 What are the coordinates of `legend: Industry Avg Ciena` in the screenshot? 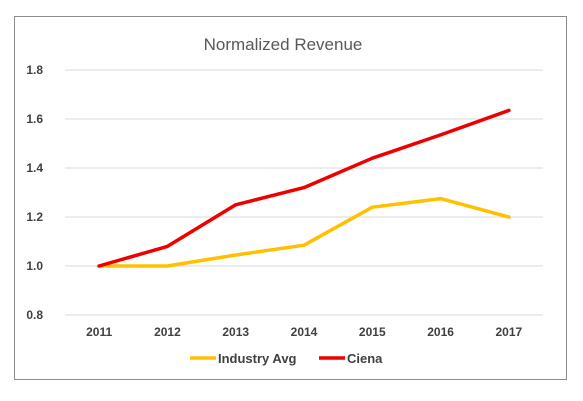 It's located at (286, 358).